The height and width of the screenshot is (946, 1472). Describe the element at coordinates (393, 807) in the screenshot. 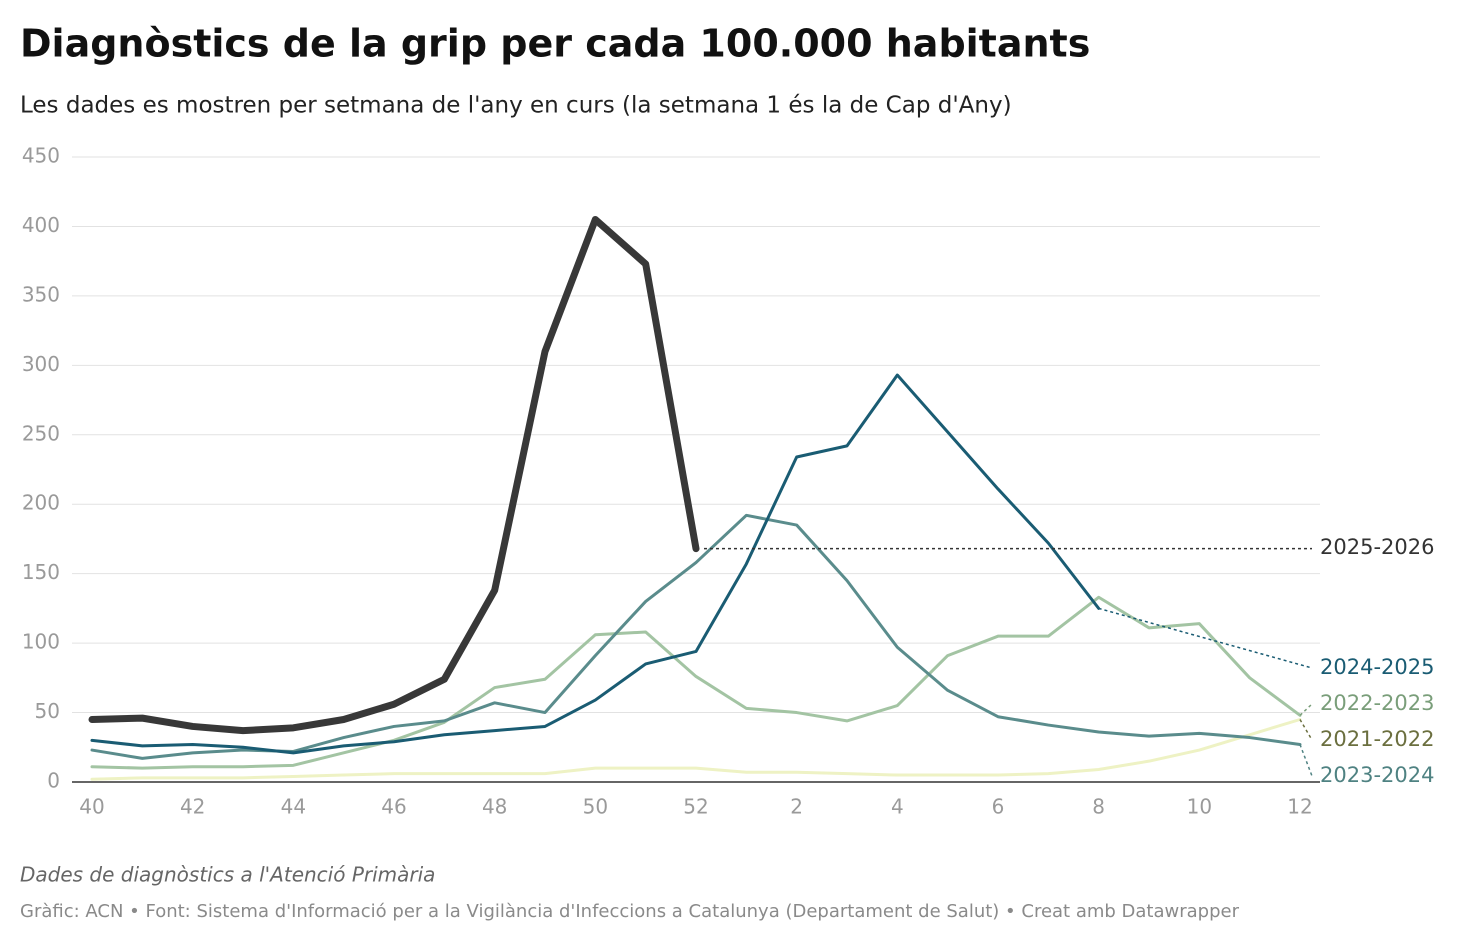

I see `x-tick-label: 46` at that location.